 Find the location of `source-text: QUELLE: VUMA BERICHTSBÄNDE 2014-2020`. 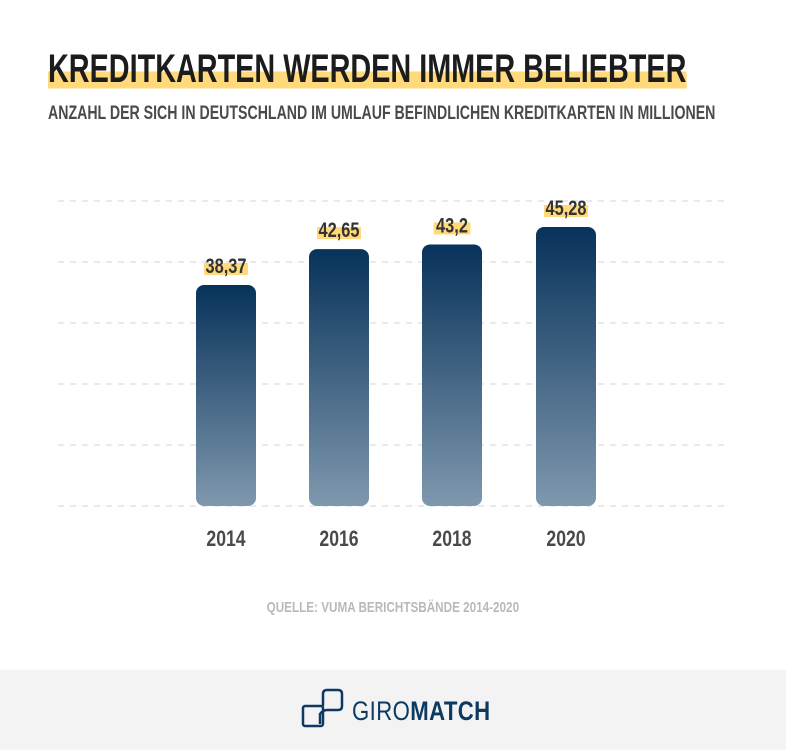

source-text: QUELLE: VUMA BERICHTSBÄNDE 2014-2020 is located at coordinates (393, 607).